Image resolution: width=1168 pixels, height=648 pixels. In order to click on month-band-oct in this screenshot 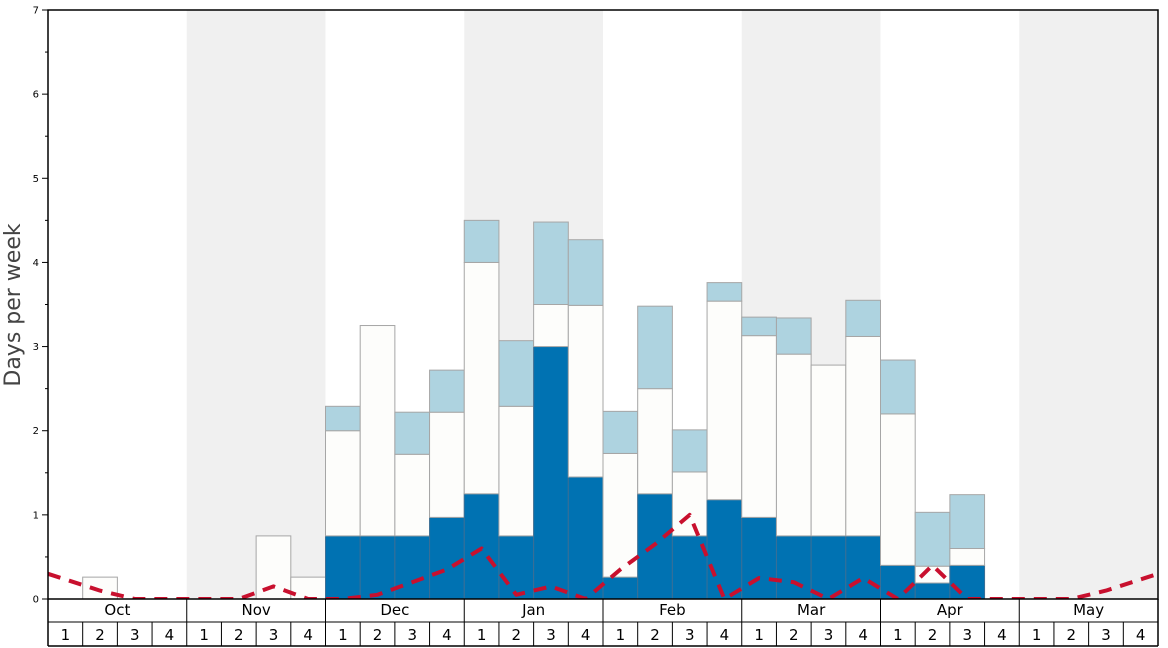, I will do `click(117, 304)`.